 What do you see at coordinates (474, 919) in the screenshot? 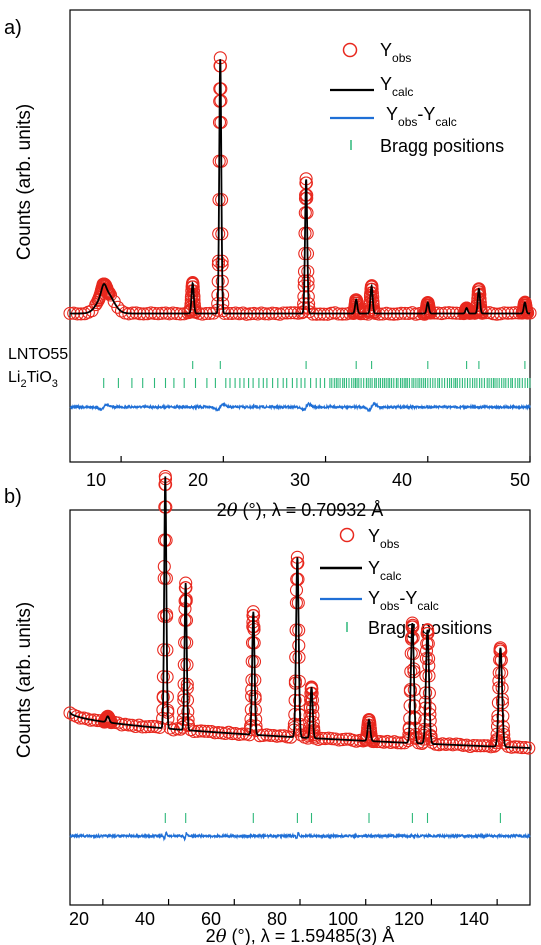
I see `b-xtick-label: 140` at bounding box center [474, 919].